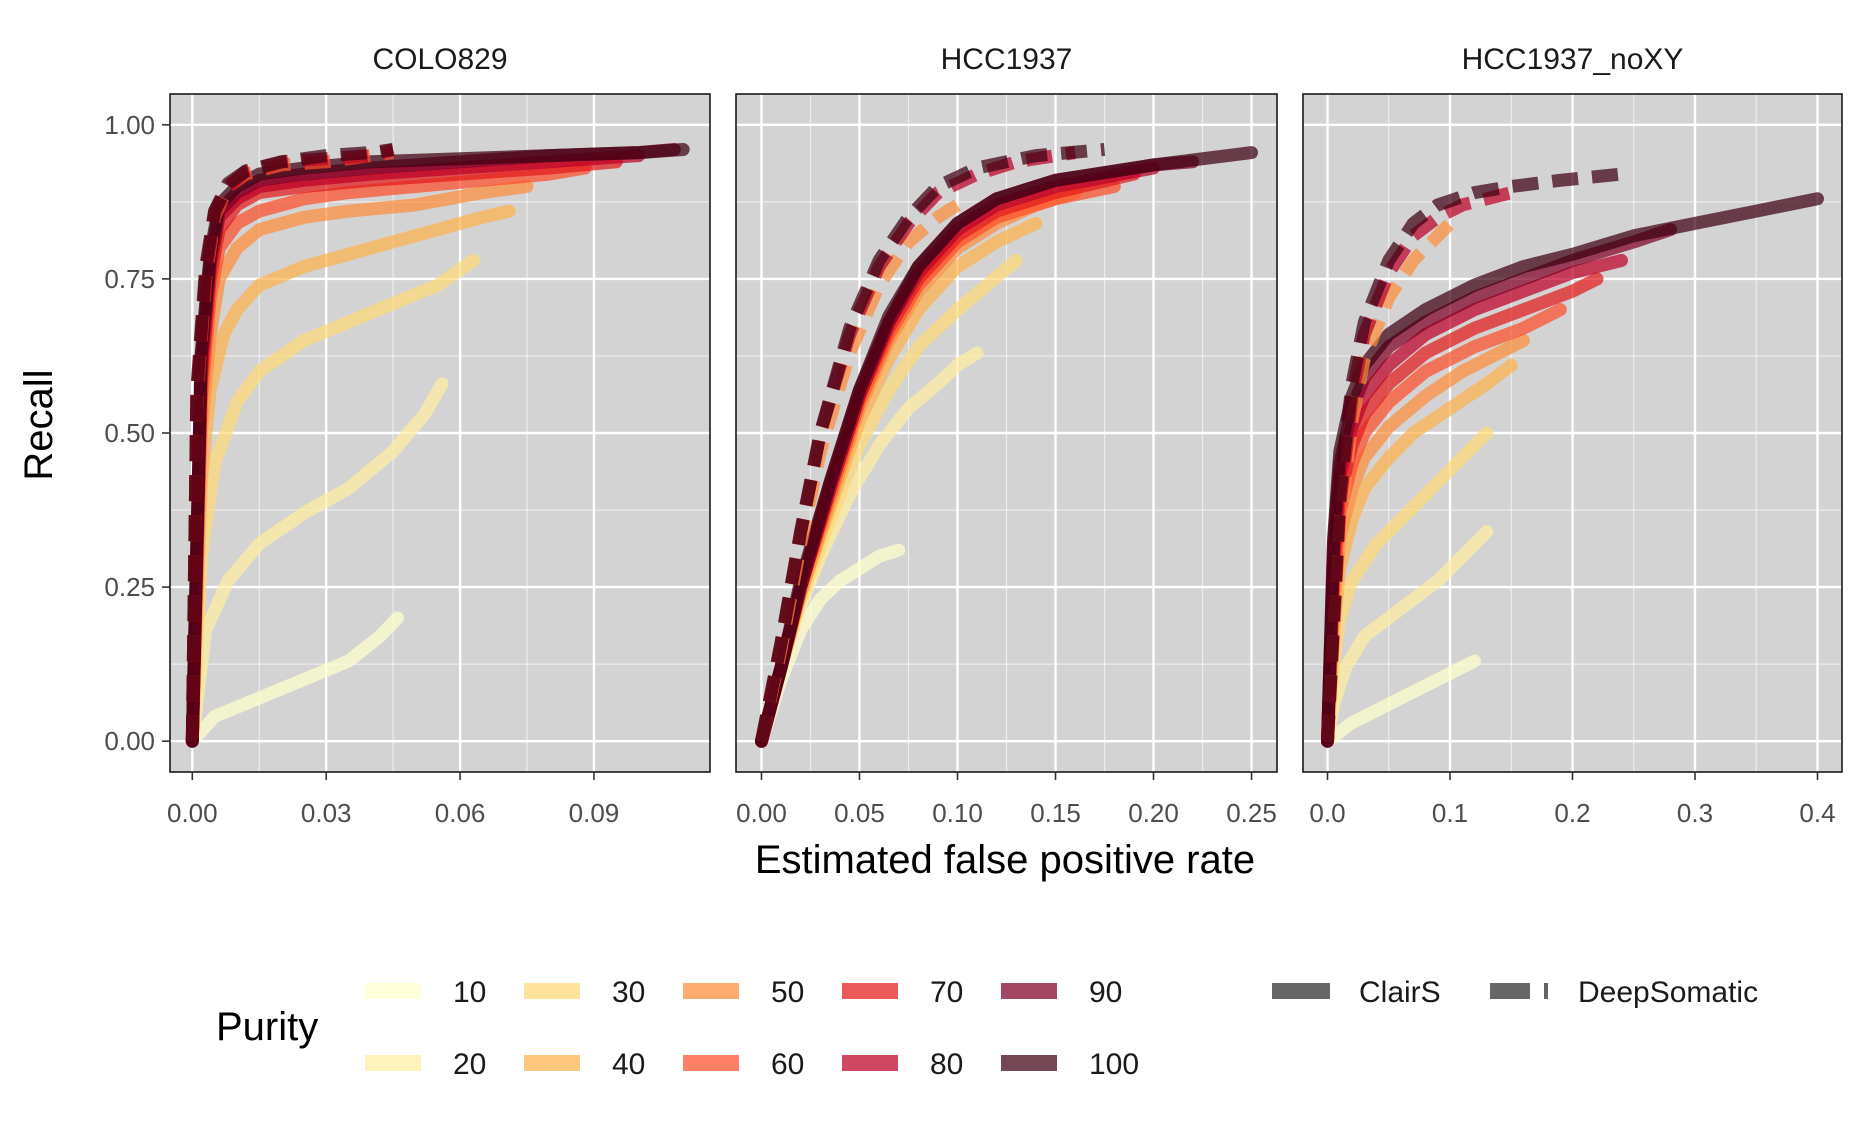  I want to click on x-tick-label: 0.3, so click(1695, 813).